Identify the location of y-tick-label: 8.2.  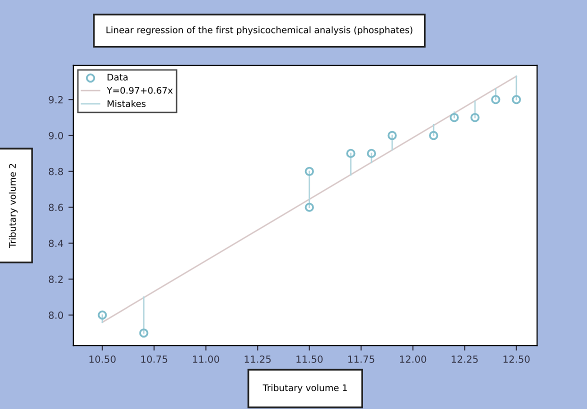
(55, 279).